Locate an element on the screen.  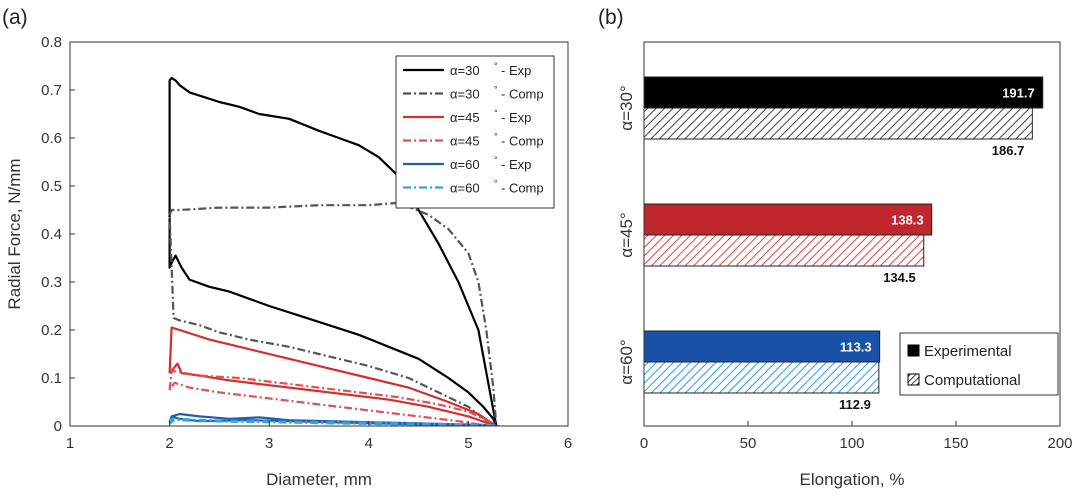
legend-label-4: - Exp is located at coordinates (516, 164).